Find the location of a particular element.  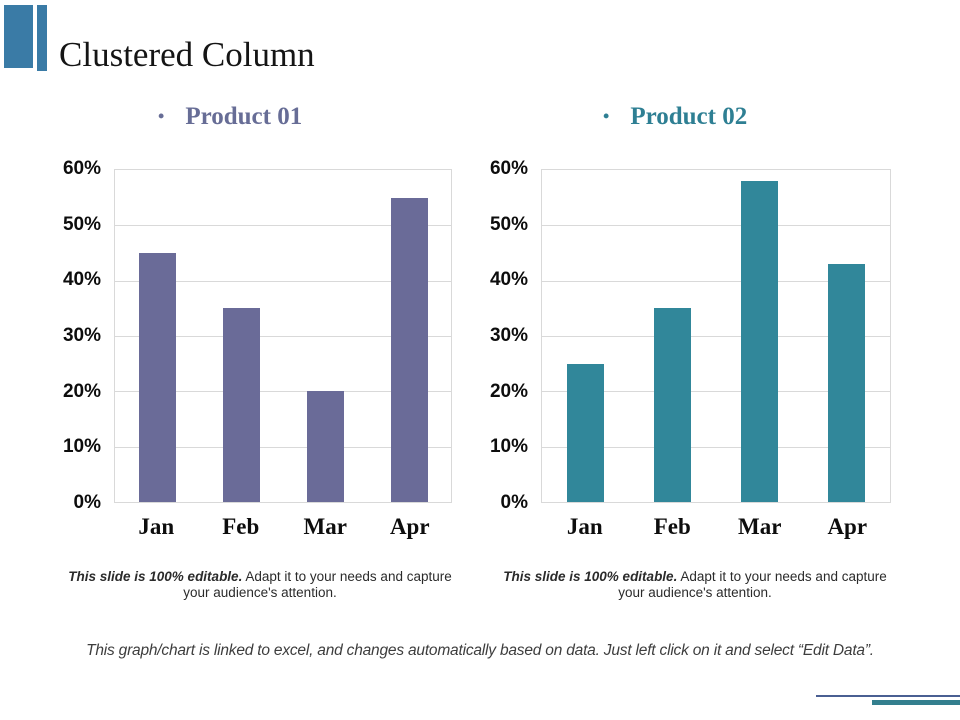

chart-title-product-01: Product 01 is located at coordinates (244, 116).